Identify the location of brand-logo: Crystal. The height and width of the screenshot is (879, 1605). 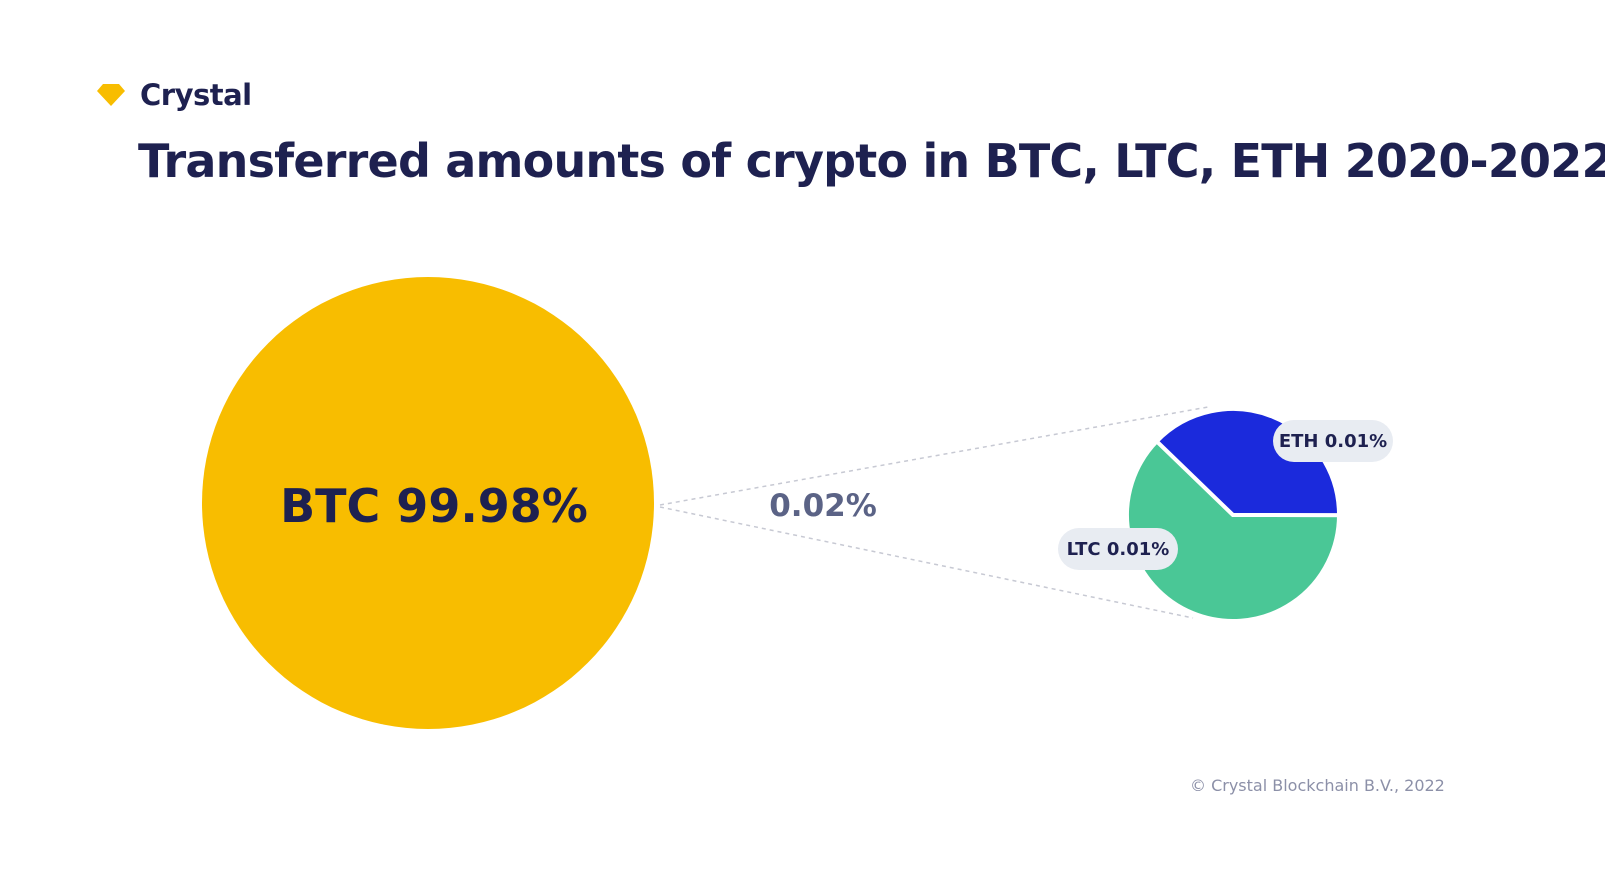
(174, 95).